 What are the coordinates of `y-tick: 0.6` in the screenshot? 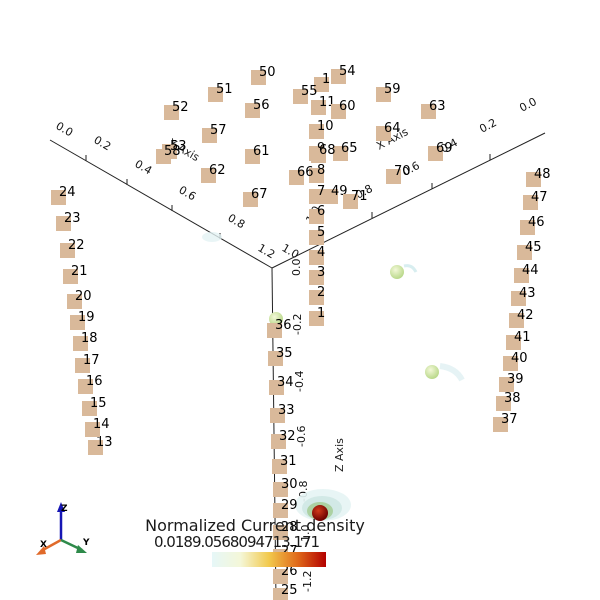 It's located at (188, 193).